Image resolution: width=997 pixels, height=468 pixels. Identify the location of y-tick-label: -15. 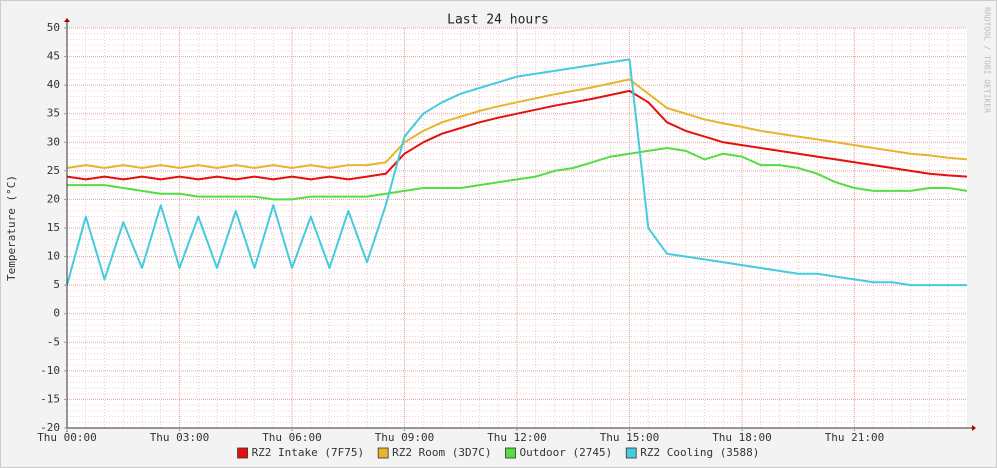
(50, 398).